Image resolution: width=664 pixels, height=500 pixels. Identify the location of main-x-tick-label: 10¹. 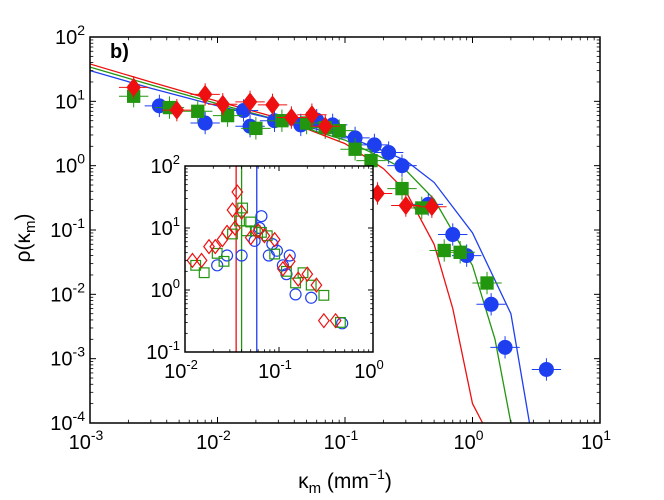
(596, 440).